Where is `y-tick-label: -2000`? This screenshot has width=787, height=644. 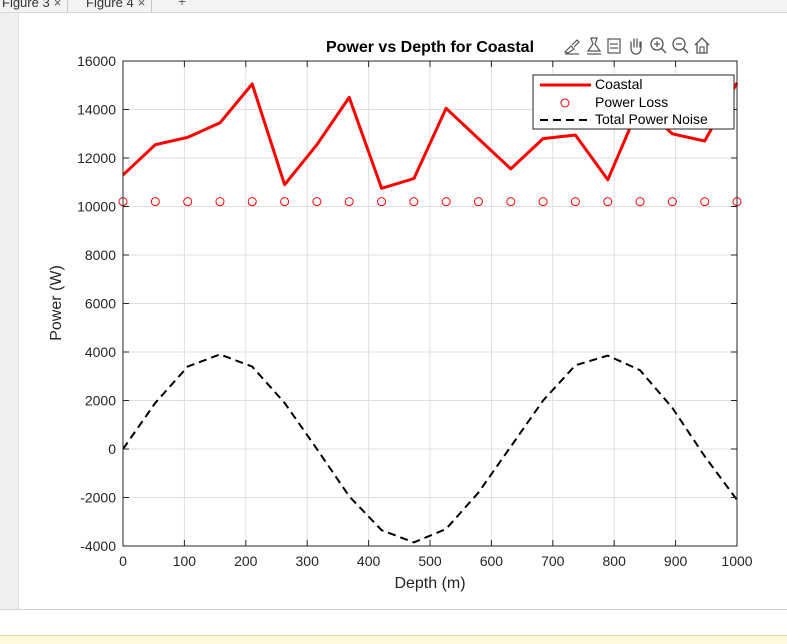 y-tick-label: -2000 is located at coordinates (98, 498).